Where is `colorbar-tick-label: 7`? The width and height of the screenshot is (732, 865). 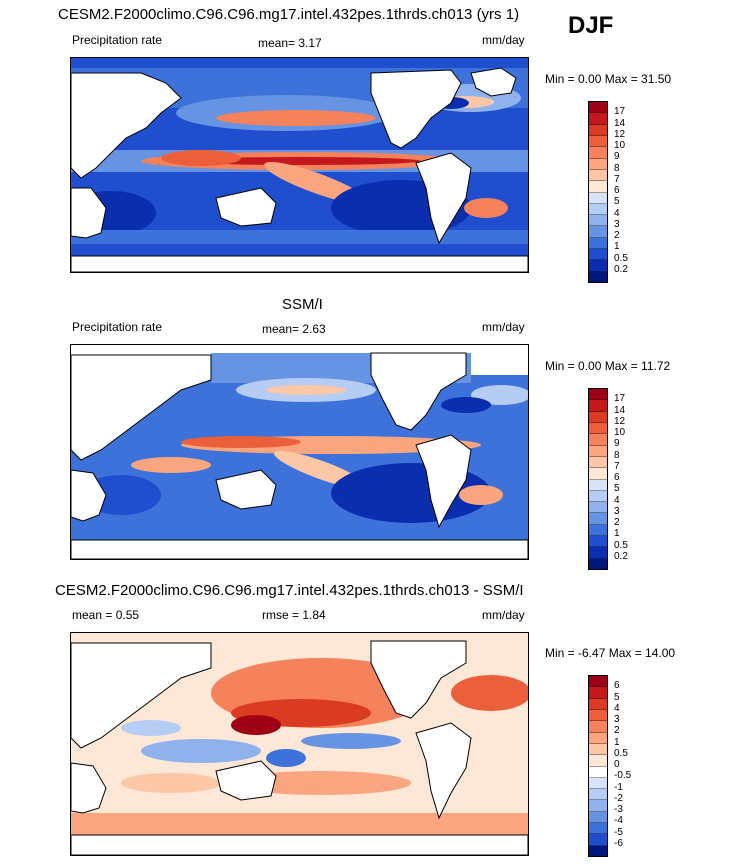
colorbar-tick-label: 7 is located at coordinates (617, 466).